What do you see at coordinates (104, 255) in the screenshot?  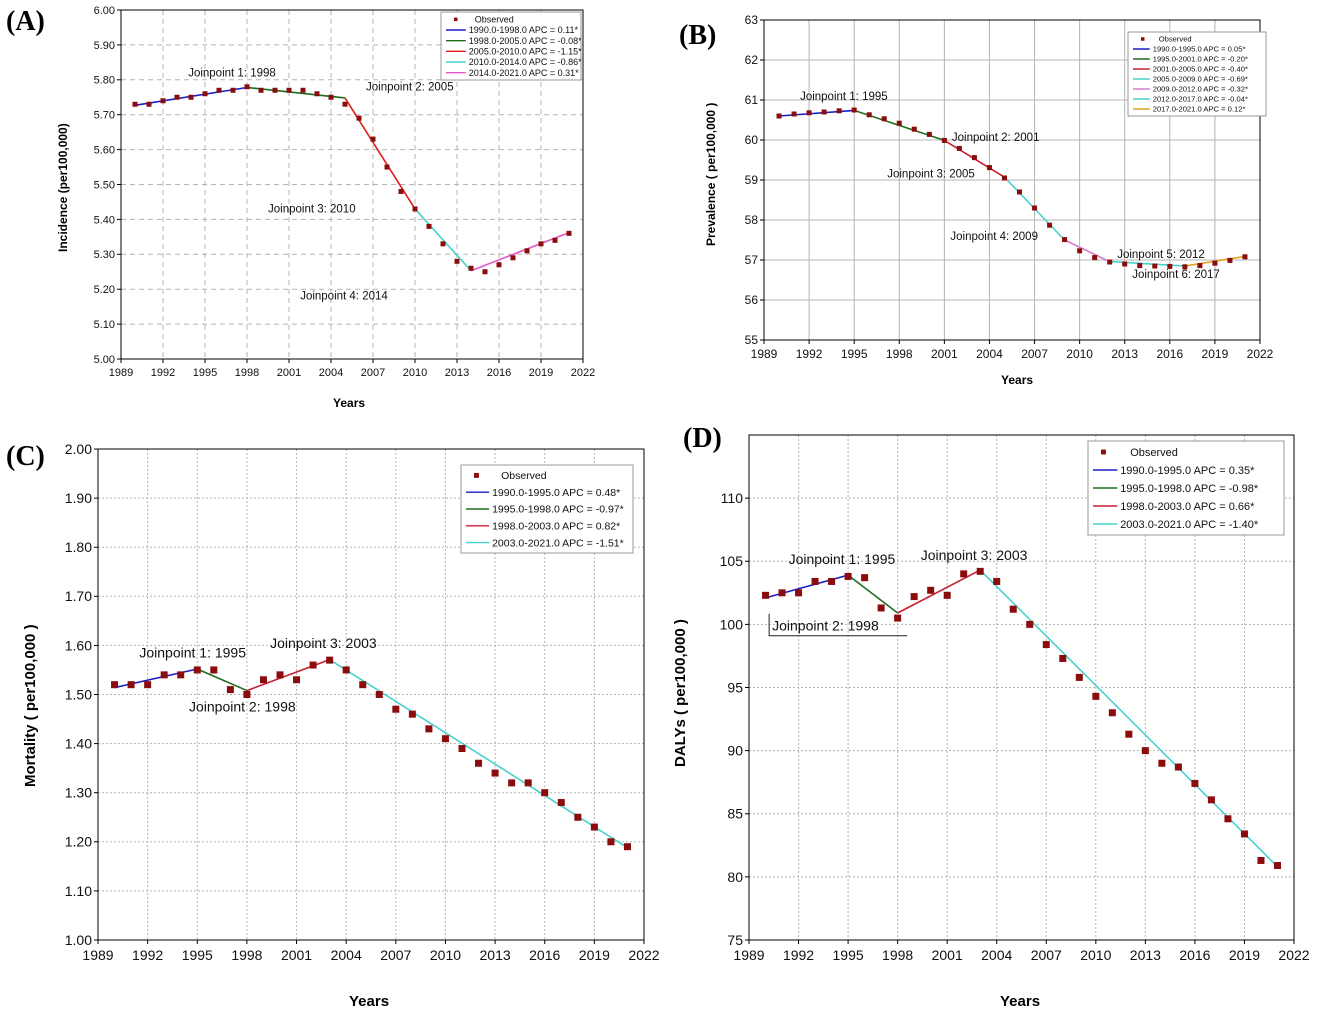 I see `y-tick-label: 5.30` at bounding box center [104, 255].